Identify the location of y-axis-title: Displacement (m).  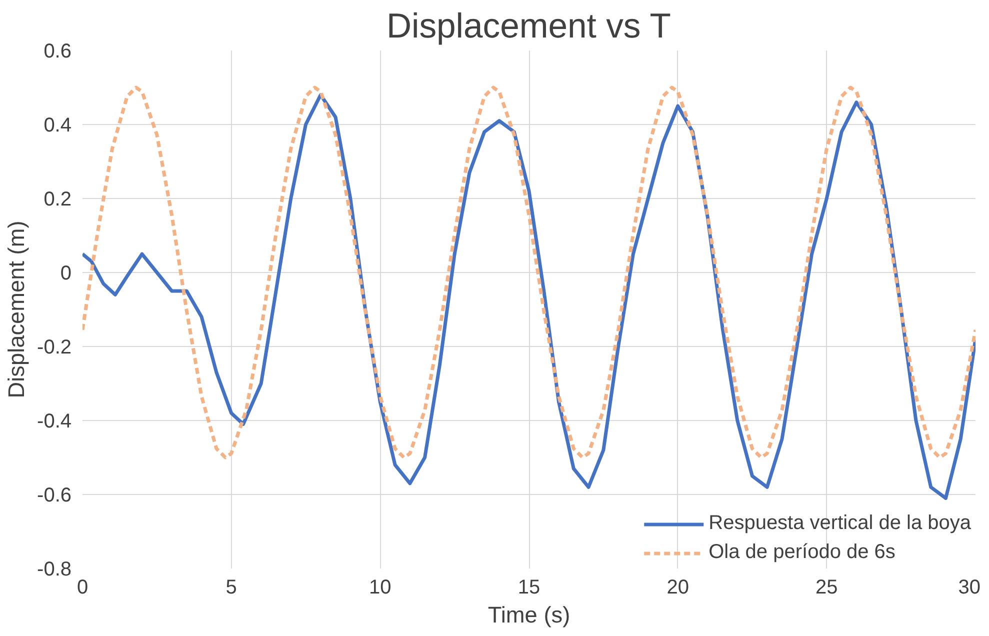
(16, 309).